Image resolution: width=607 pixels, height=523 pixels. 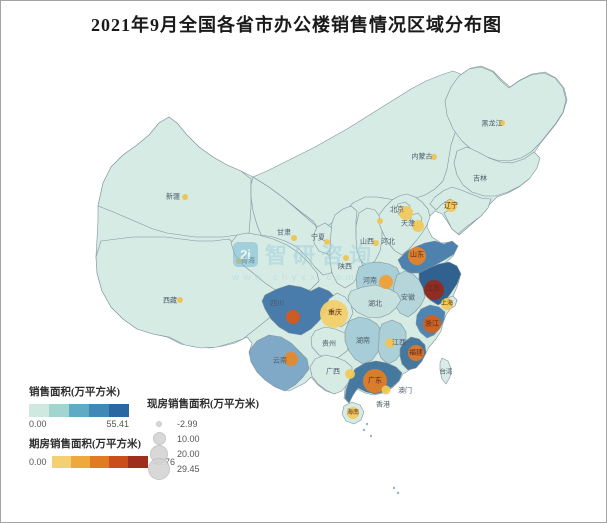 I want to click on label-guizhou: 贵州, so click(x=329, y=343).